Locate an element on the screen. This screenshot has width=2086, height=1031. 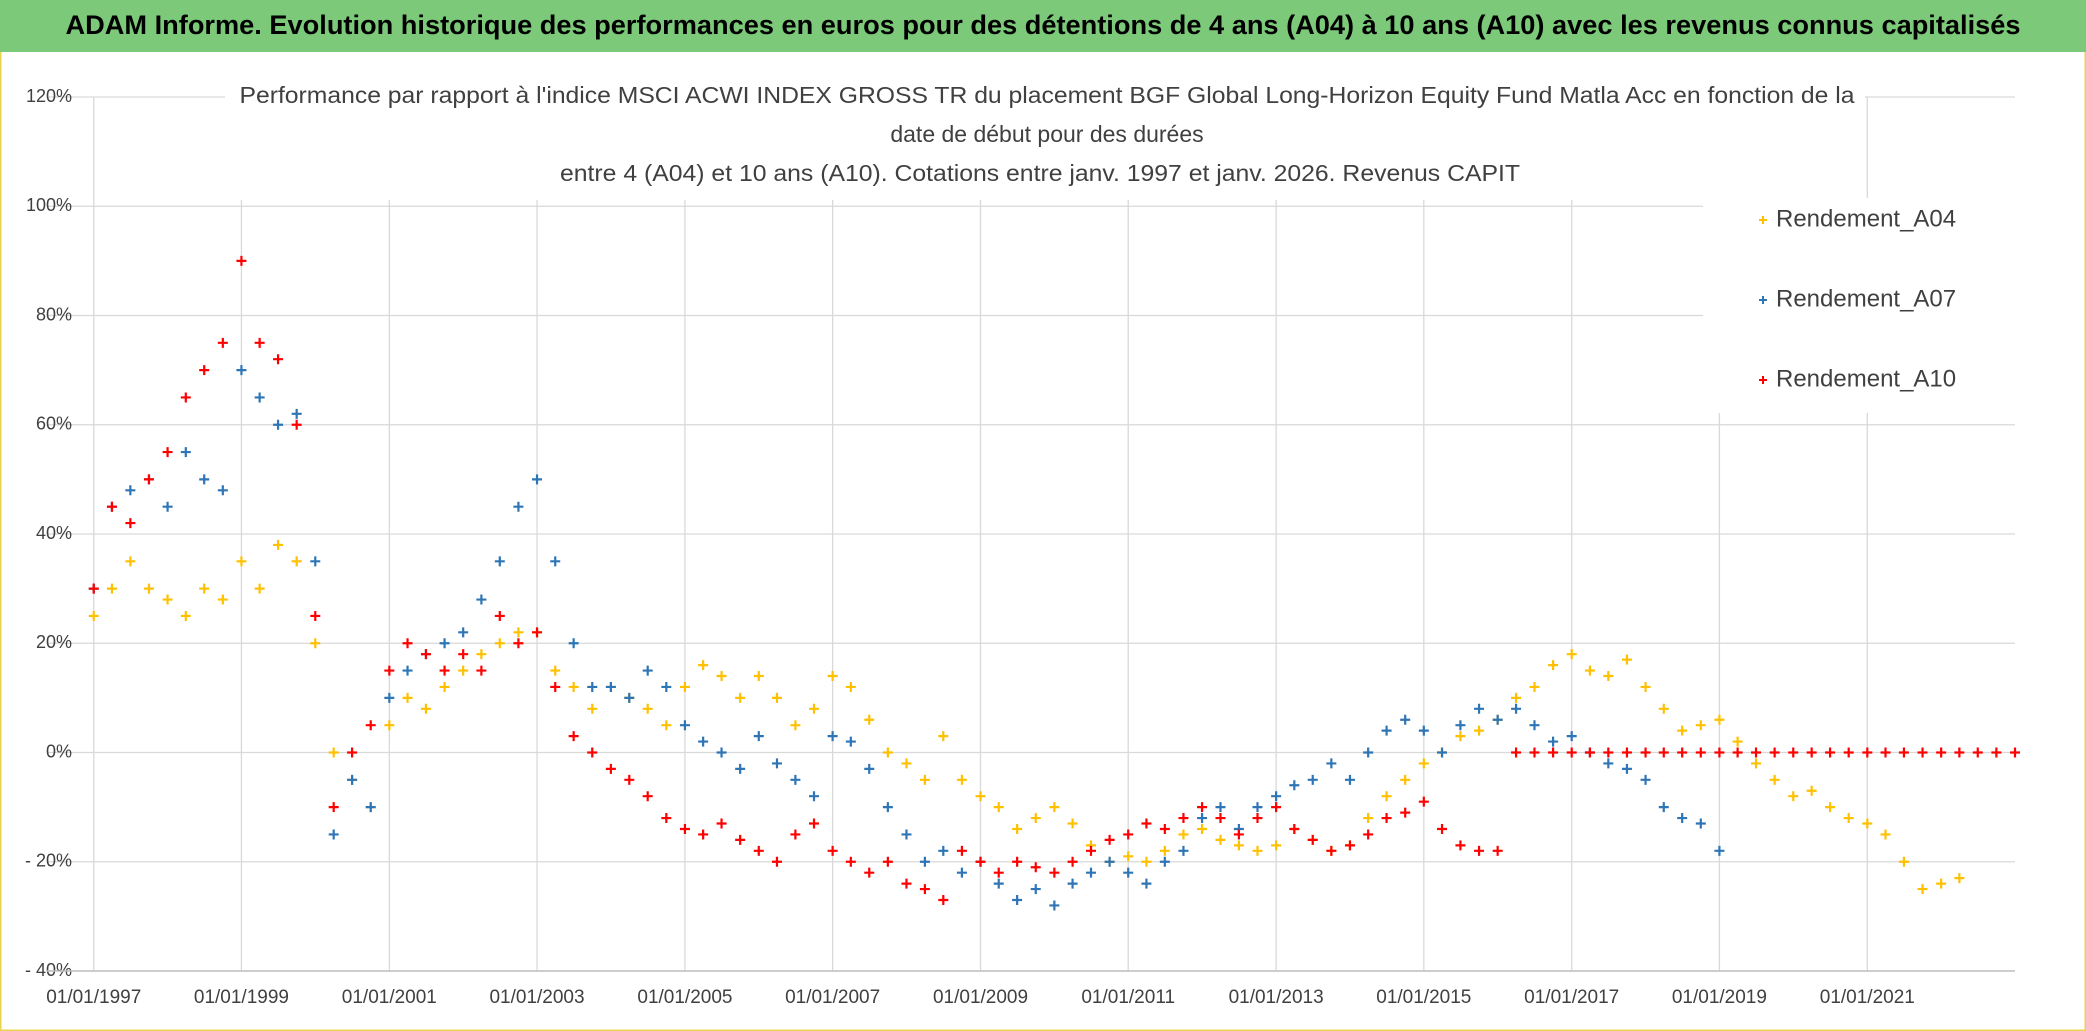
x-tick-label: 01/01/2005 is located at coordinates (684, 997).